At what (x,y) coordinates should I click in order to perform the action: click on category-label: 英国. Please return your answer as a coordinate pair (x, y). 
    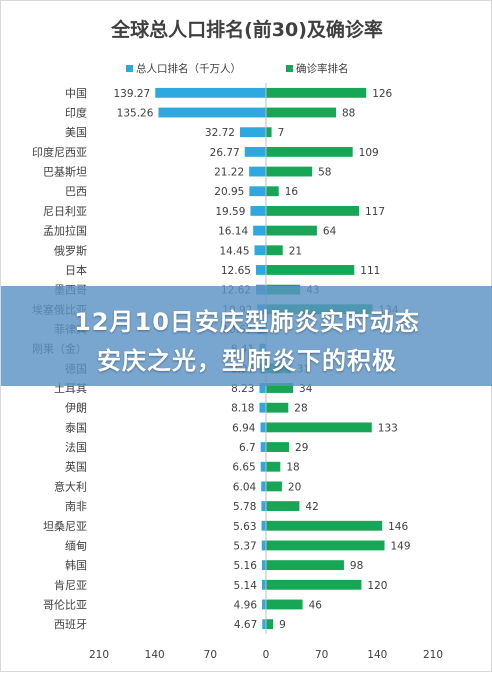
    Looking at the image, I should click on (76, 467).